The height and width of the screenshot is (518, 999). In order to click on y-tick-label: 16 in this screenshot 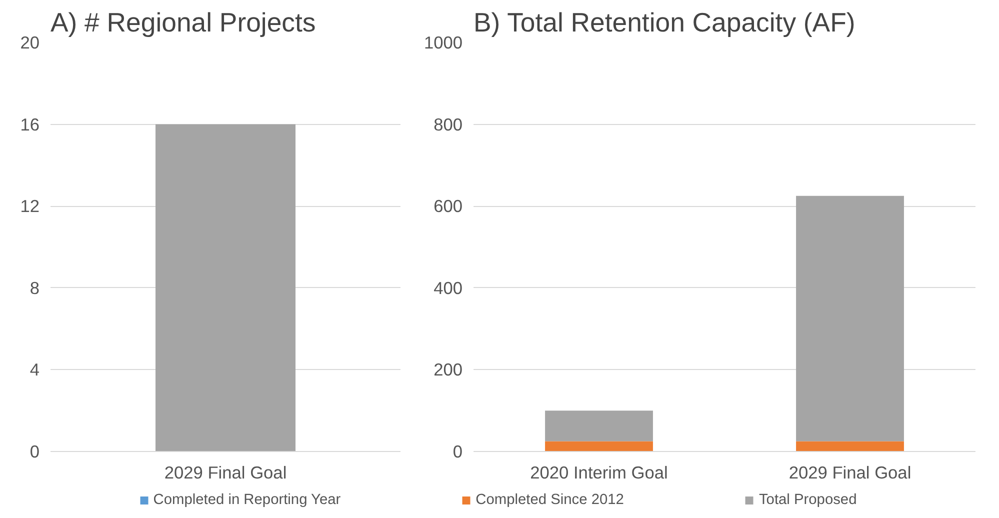, I will do `click(30, 124)`.